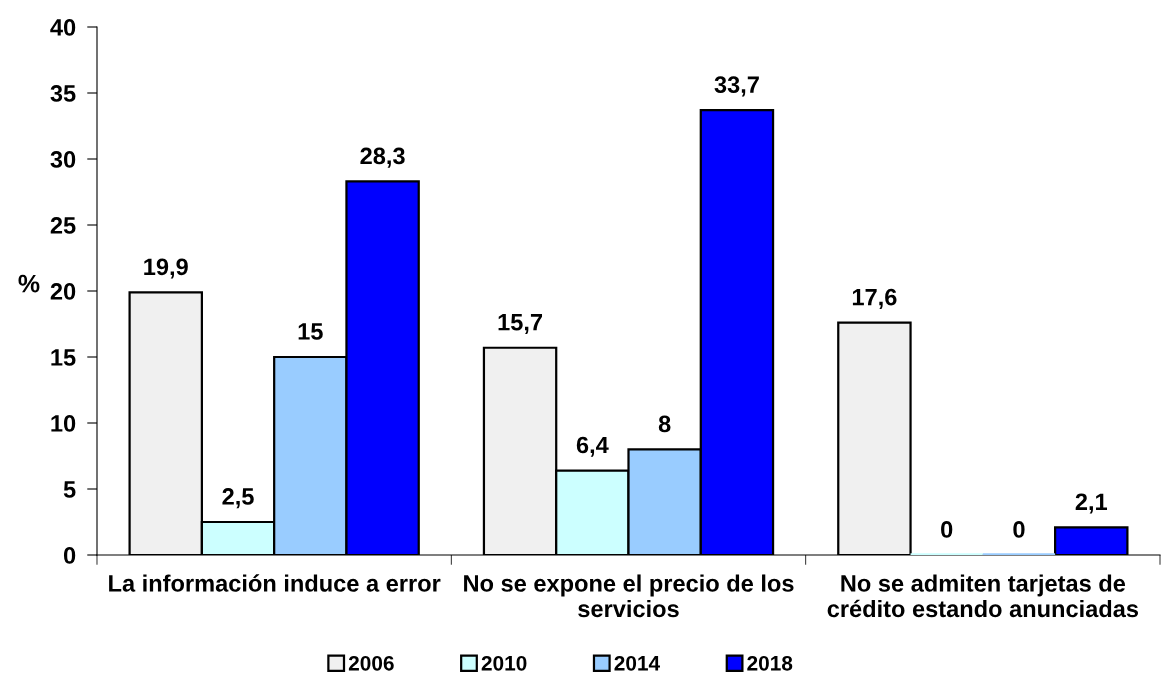 This screenshot has width=1168, height=688. Describe the element at coordinates (664, 424) in the screenshot. I see `data-label: 8` at that location.